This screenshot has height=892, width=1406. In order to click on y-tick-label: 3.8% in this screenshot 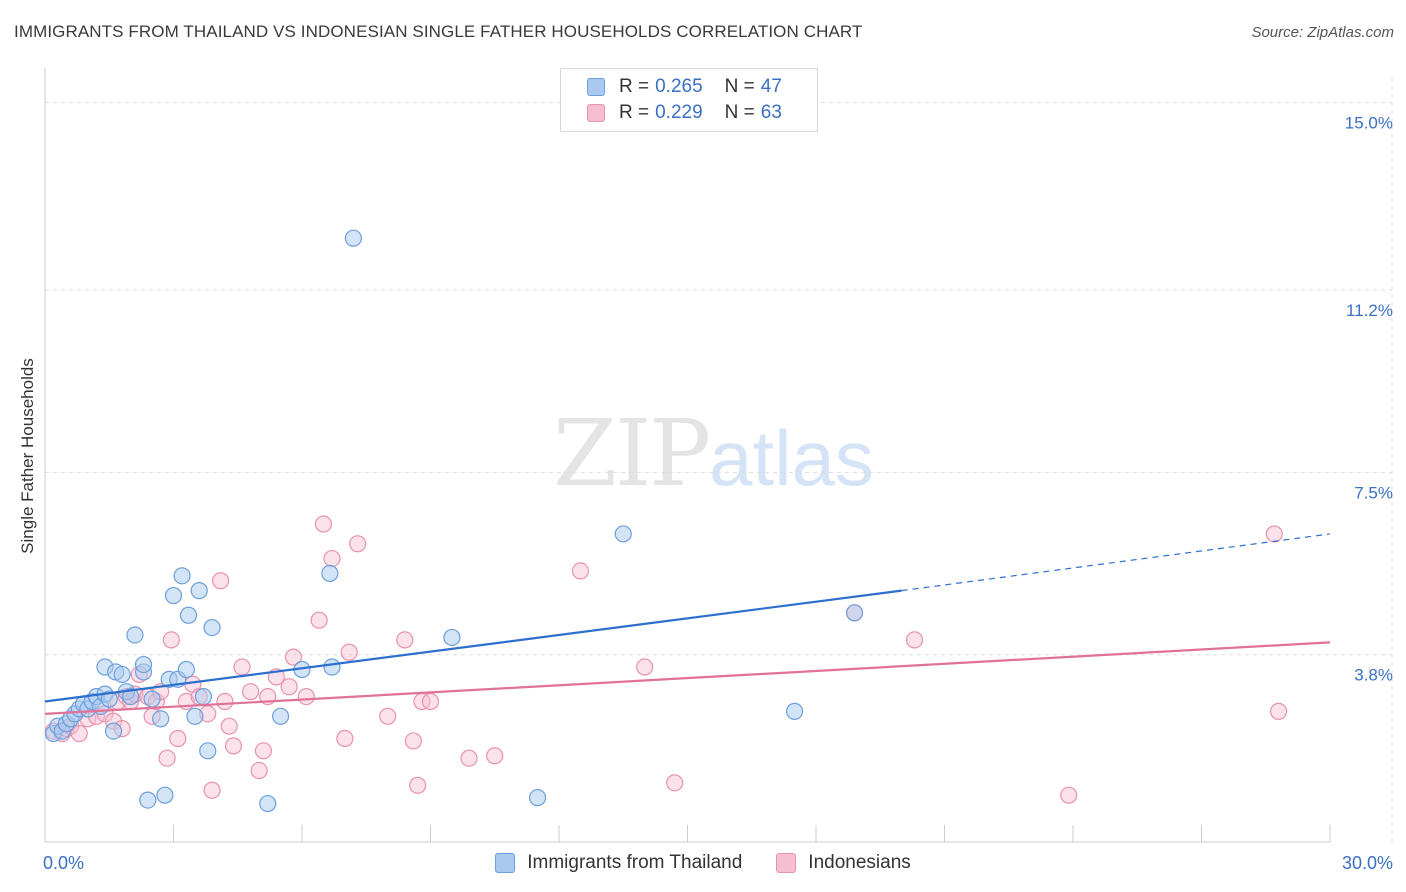, I will do `click(1373, 675)`.